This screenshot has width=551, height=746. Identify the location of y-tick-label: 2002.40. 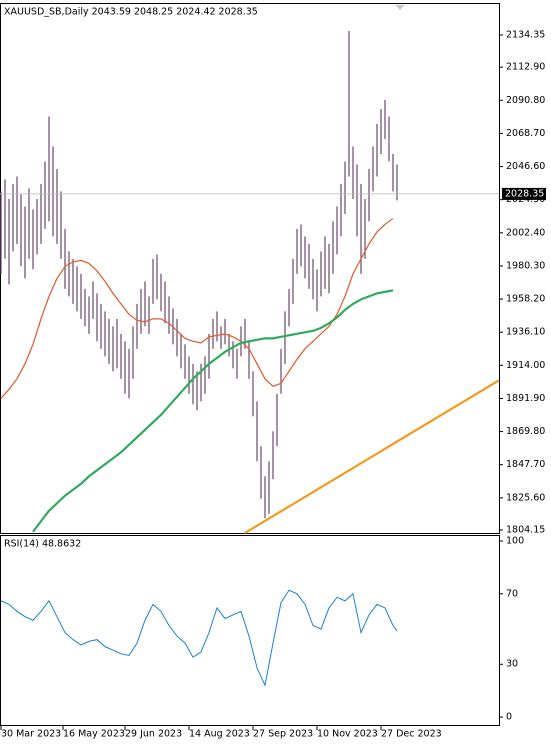
(525, 232).